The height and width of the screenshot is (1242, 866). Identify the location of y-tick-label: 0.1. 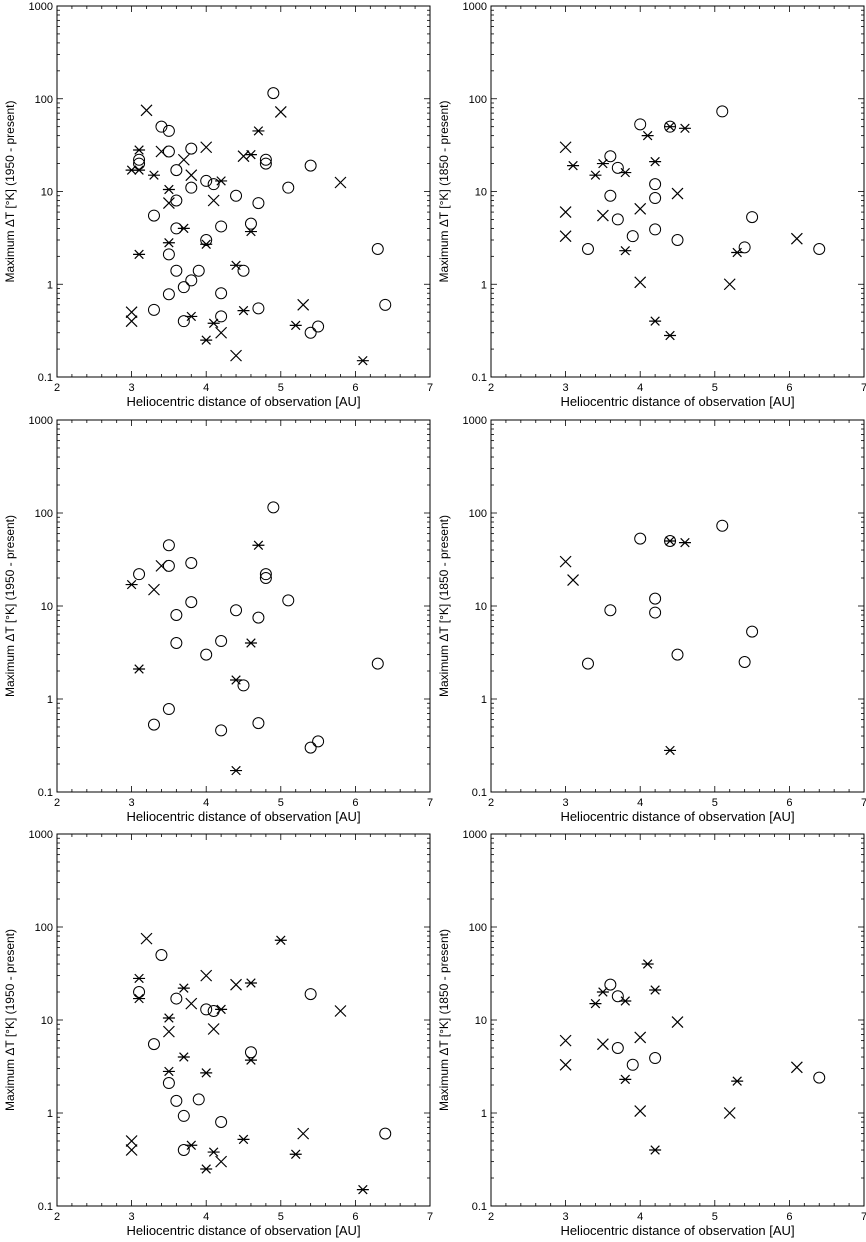
(479, 378).